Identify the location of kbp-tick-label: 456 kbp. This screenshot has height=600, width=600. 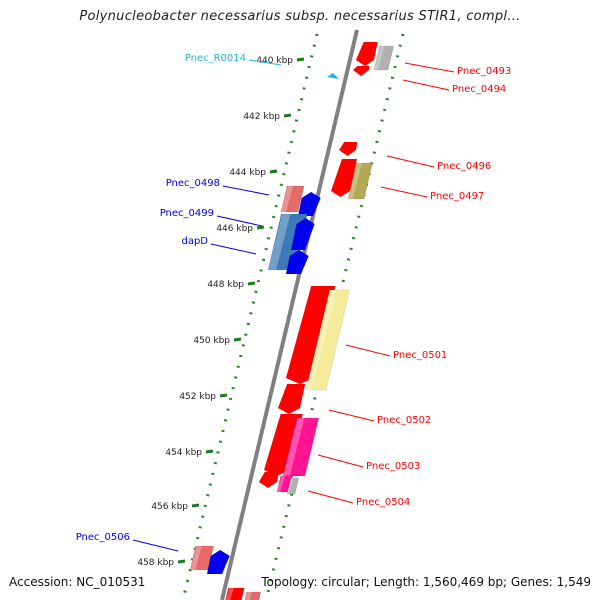
(169, 507).